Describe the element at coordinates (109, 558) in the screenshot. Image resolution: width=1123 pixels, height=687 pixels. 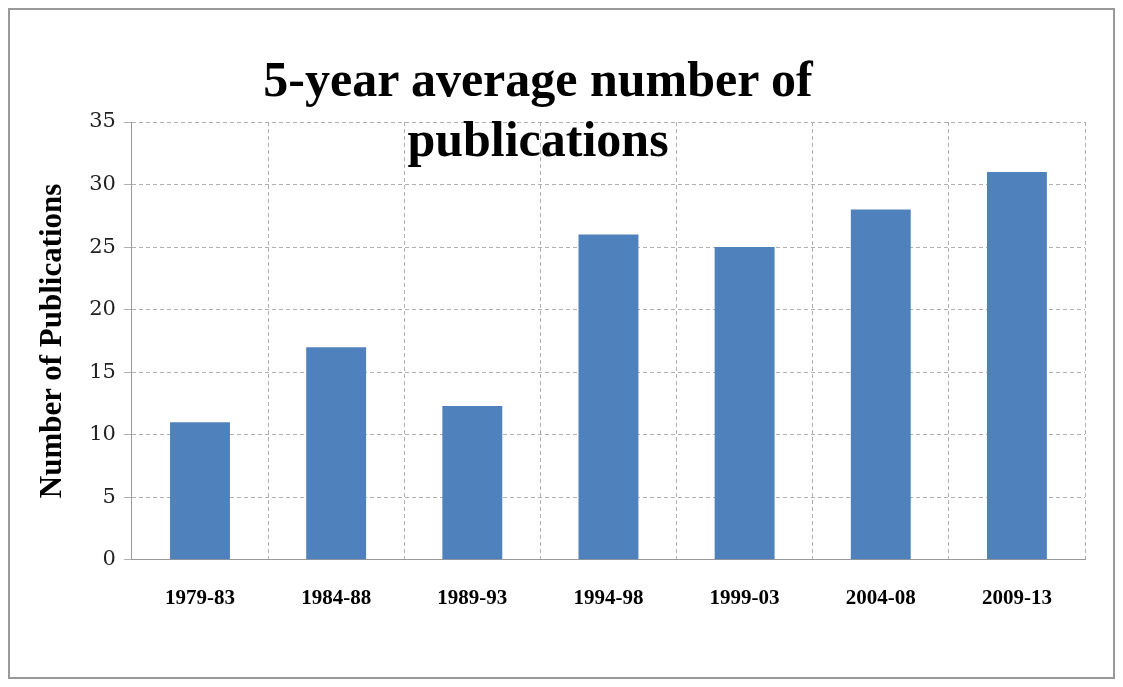
I see `y-tick-label: 0` at that location.